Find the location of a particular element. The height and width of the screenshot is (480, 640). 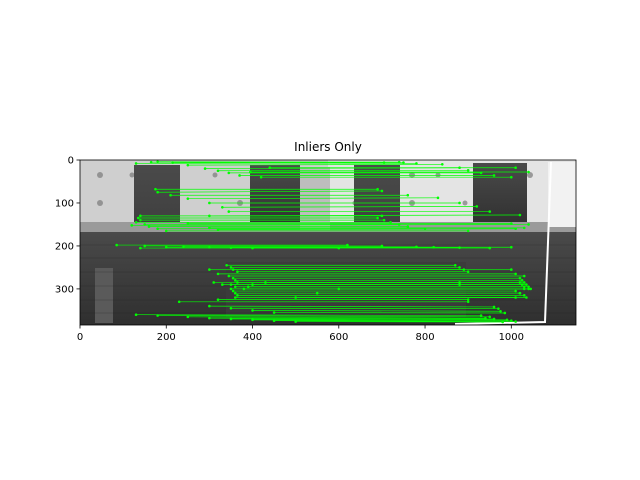

left-door is located at coordinates (104, 295).